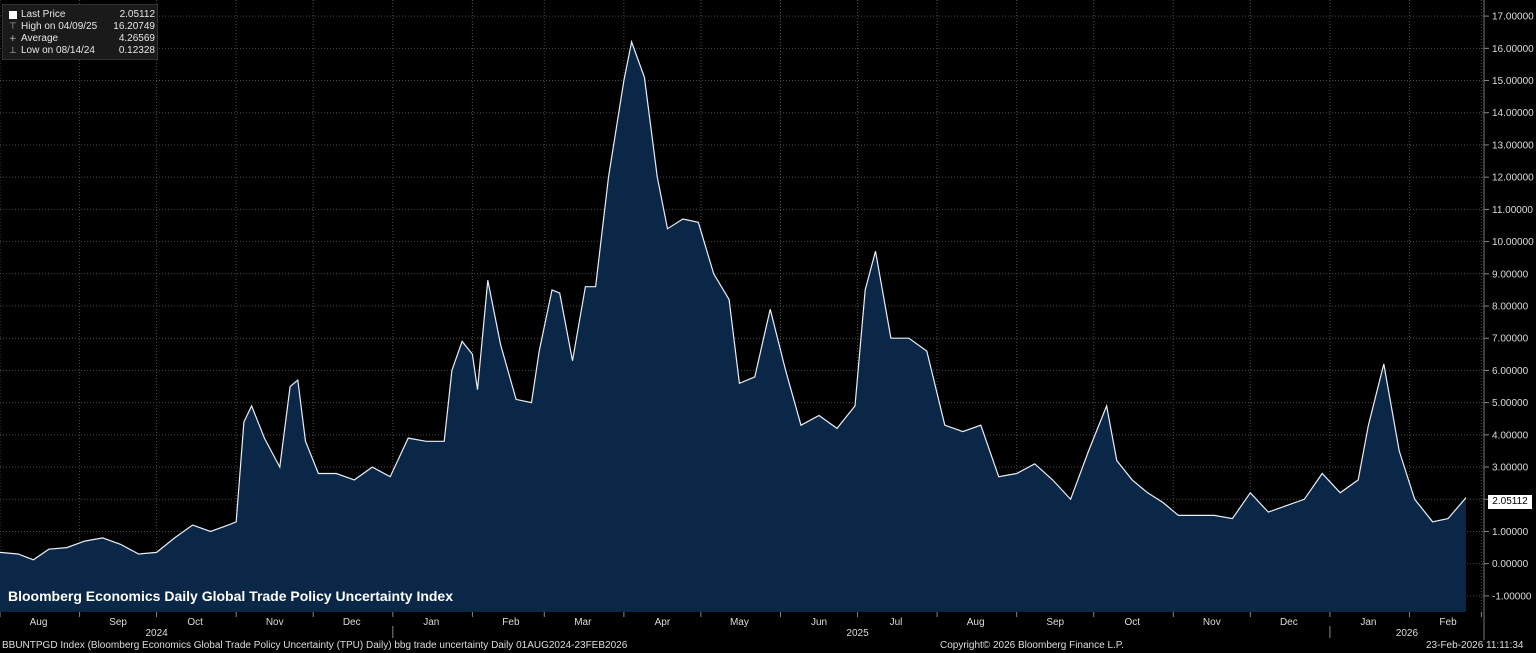 Image resolution: width=1536 pixels, height=653 pixels. I want to click on y-tick-label: 1.00000, so click(1510, 532).